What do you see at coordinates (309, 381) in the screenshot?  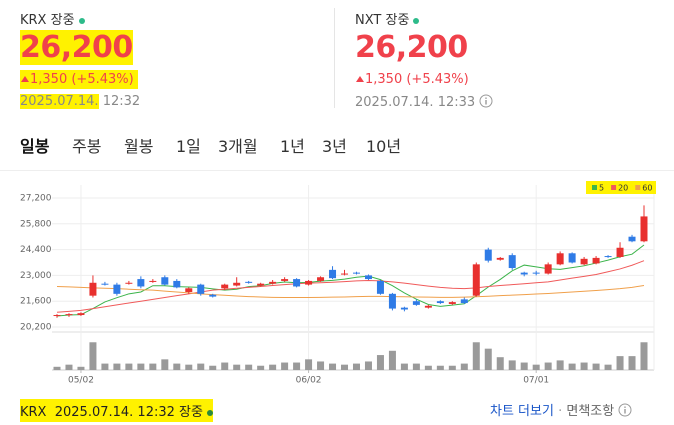 I see `x-tick-label: 06/02` at bounding box center [309, 381].